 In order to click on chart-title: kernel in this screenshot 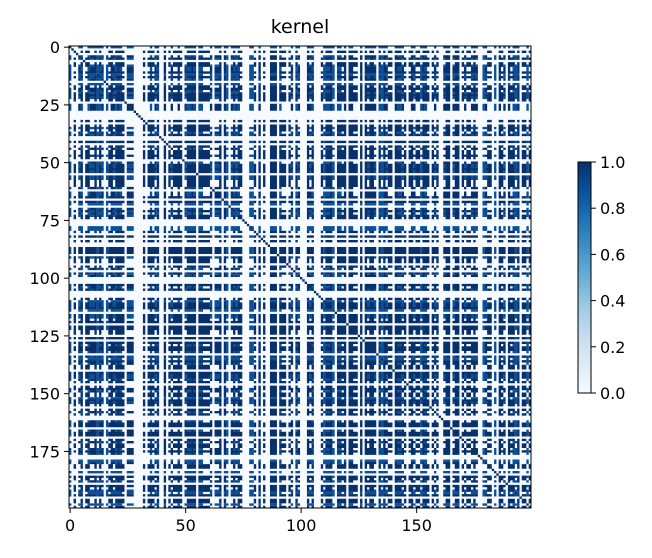, I will do `click(300, 27)`.